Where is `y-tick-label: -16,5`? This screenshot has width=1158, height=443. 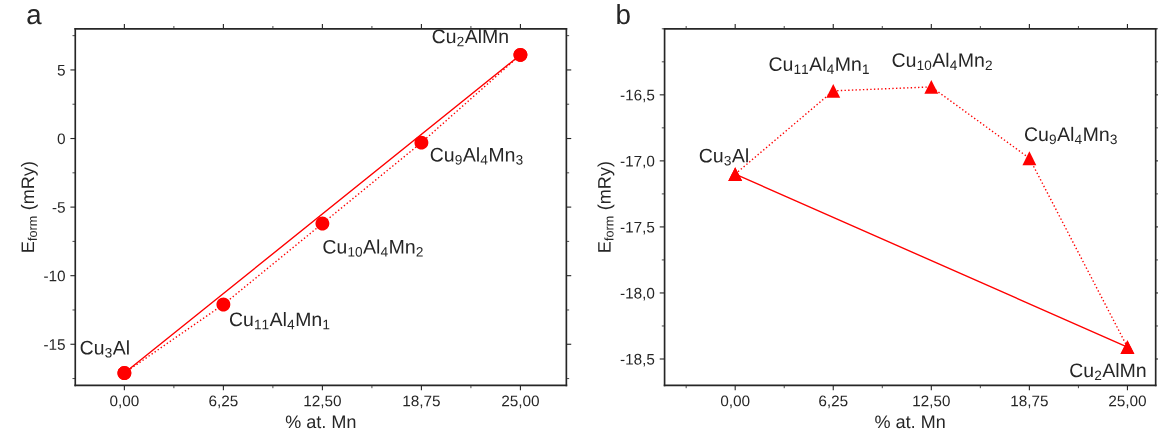 y-tick-label: -16,5 is located at coordinates (637, 96).